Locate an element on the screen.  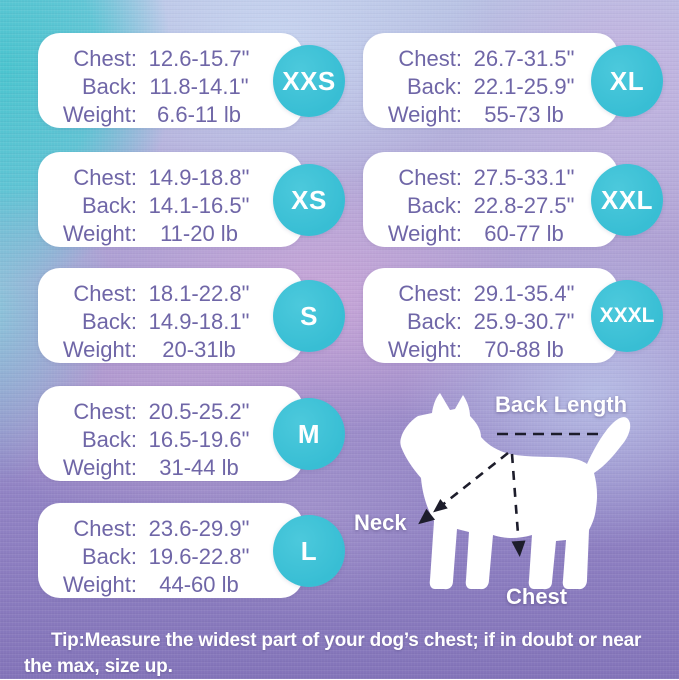
back-row: Back: 14.9-18.1" is located at coordinates (180, 322).